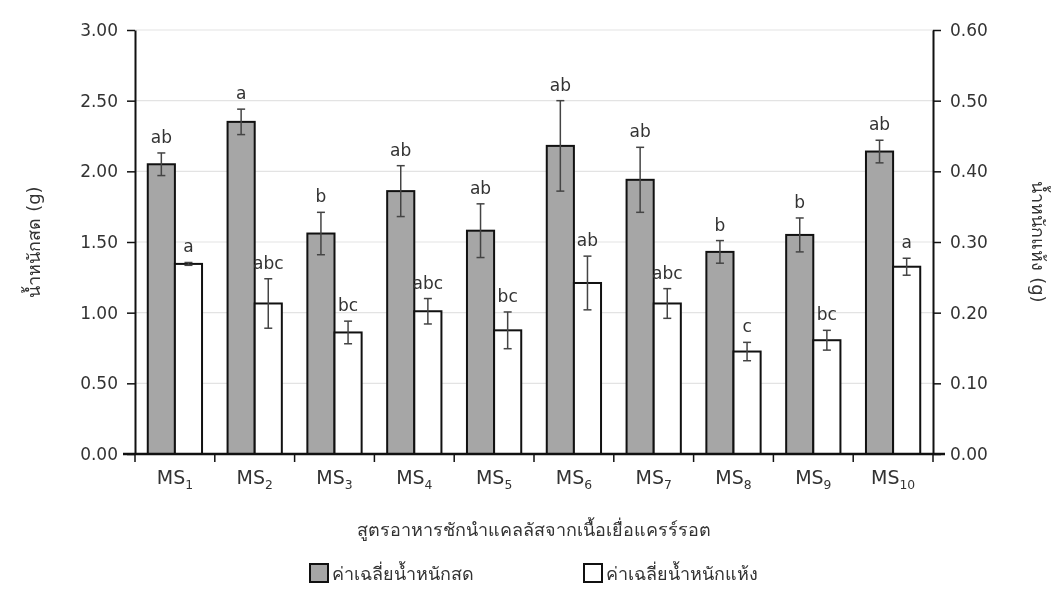 The width and height of the screenshot is (1060, 600). Describe the element at coordinates (403, 572) in the screenshot. I see `legend-label: ค่าเฉลี่ยน้ำหนักสด` at that location.